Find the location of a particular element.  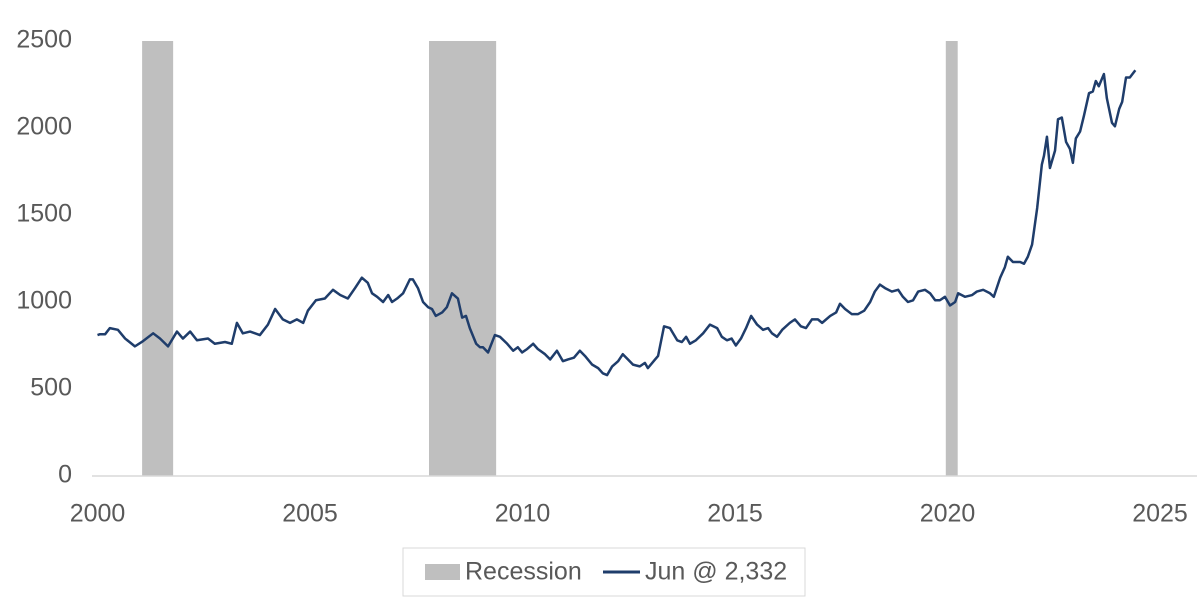

x-tick-label: 2025 is located at coordinates (1160, 514).